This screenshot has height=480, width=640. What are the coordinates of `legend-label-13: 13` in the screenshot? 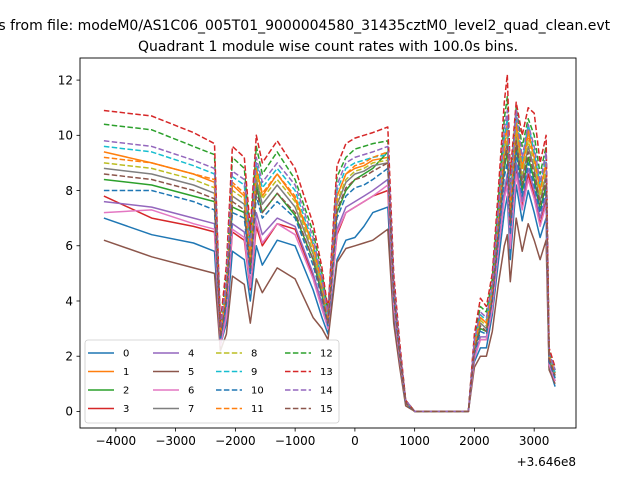 It's located at (326, 372).